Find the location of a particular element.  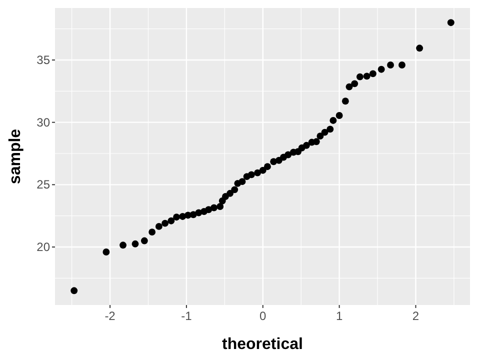

y-tick-label: 20 is located at coordinates (43, 247).